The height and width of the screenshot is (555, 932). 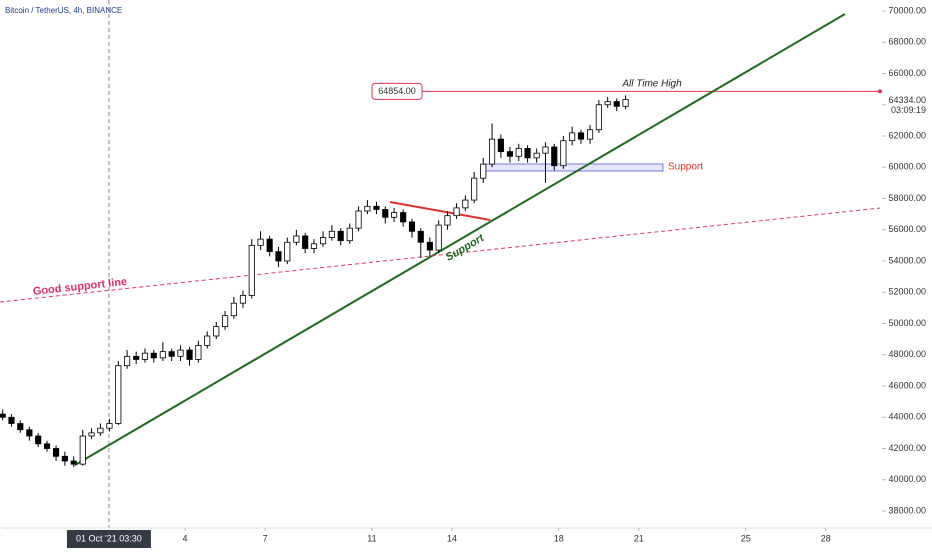 What do you see at coordinates (908, 110) in the screenshot?
I see `countdown-label: 03:09:19` at bounding box center [908, 110].